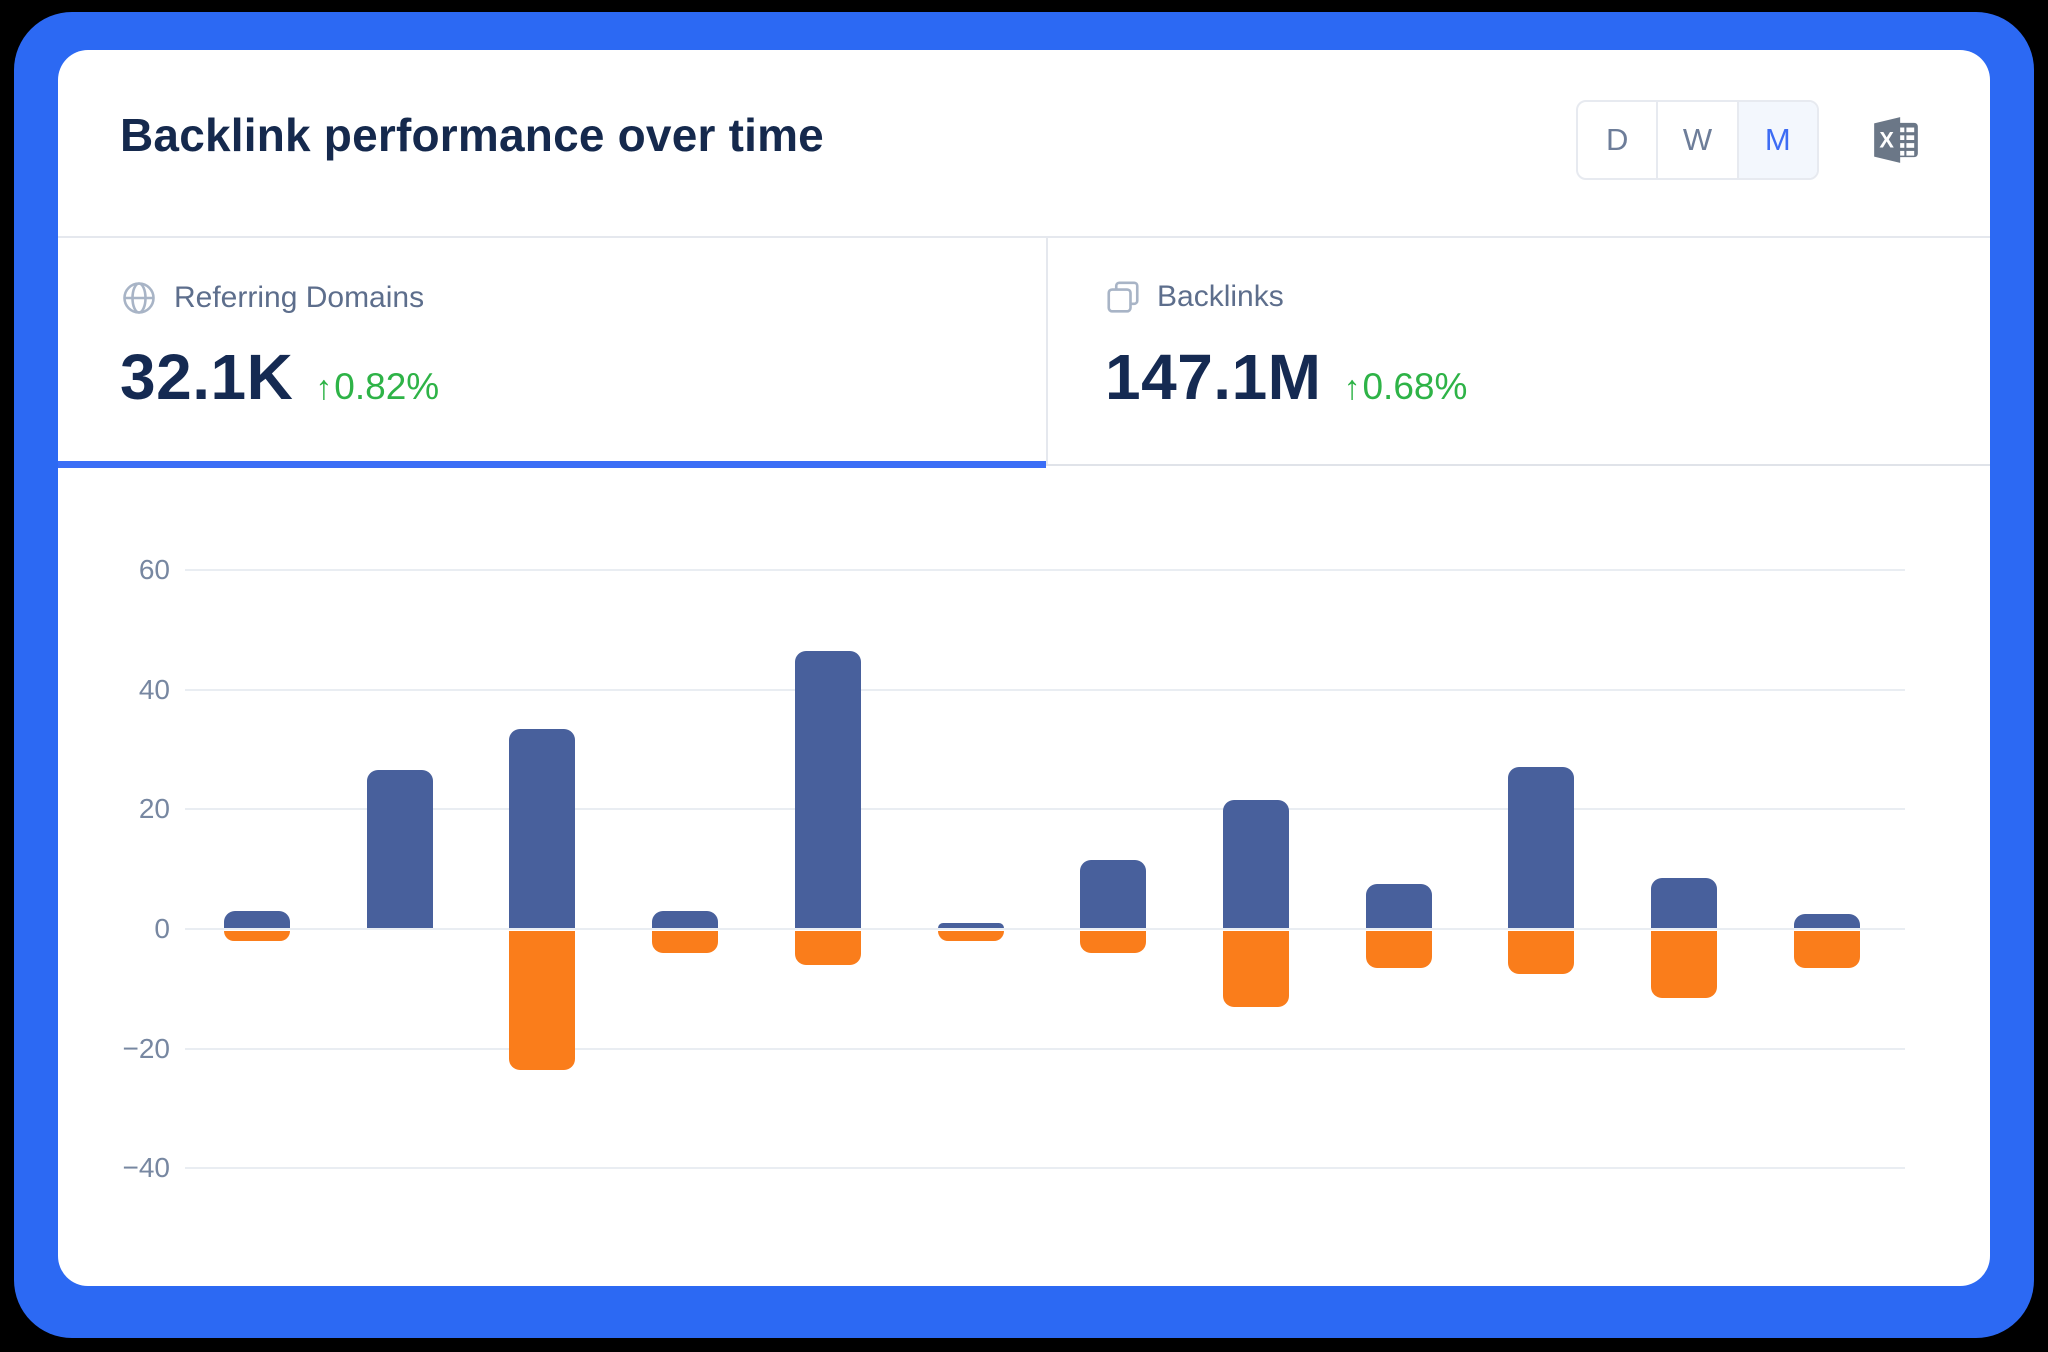 Image resolution: width=2048 pixels, height=1352 pixels. I want to click on y-axis-tick: 0, so click(162, 928).